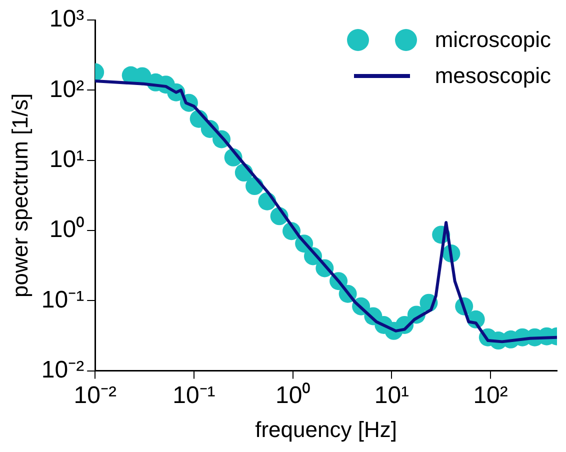 This screenshot has height=452, width=566. Describe the element at coordinates (19, 195) in the screenshot. I see `y-axis-title: power spectrum [1/s]` at that location.